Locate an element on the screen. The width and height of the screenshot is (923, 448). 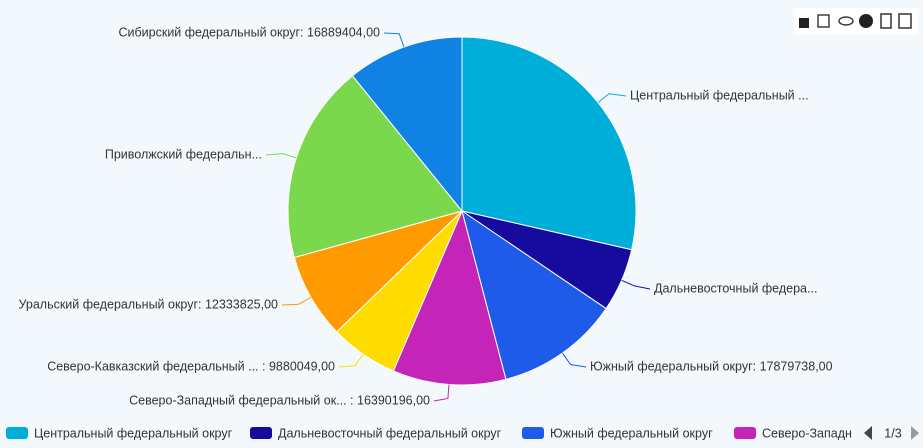
legend-page: 1/3 is located at coordinates (892, 433).